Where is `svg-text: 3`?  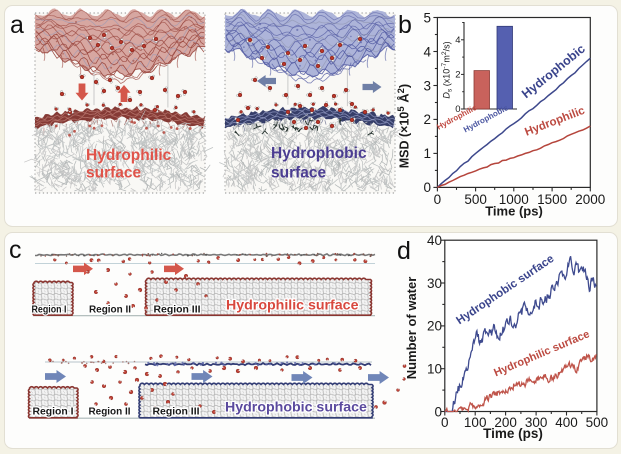 svg-text: 3 is located at coordinates (427, 85).